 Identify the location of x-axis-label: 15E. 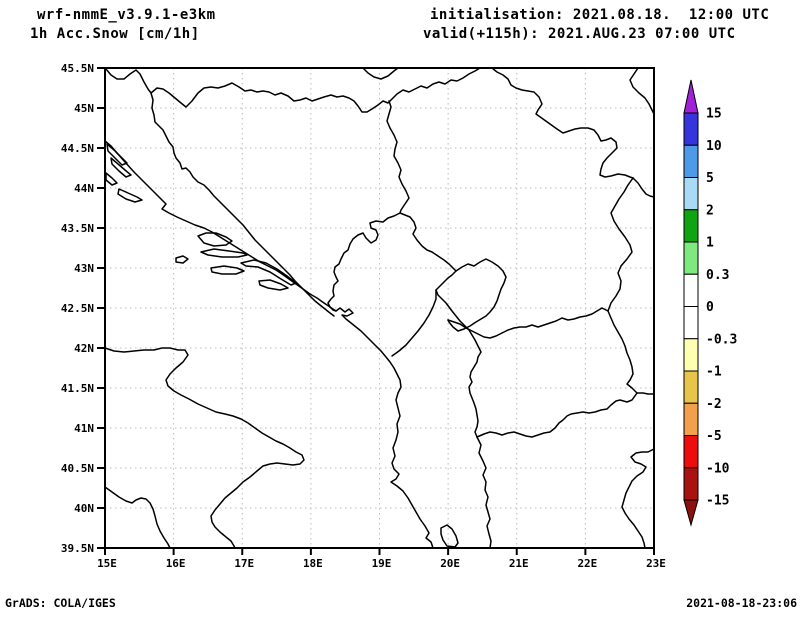
(107, 563).